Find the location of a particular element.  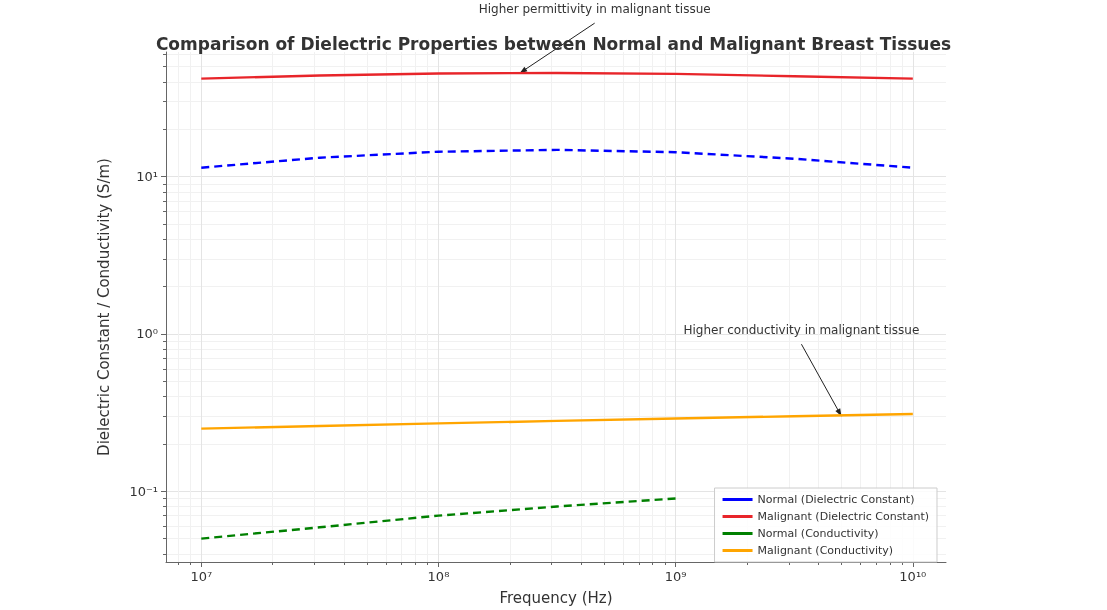

annotation: Higher permittivity in malignant tissue is located at coordinates (594, 9).